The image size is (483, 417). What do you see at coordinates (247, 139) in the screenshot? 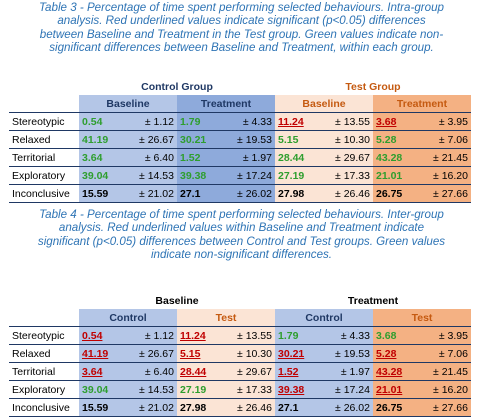
I see `sd-value: ± 19.53` at bounding box center [247, 139].